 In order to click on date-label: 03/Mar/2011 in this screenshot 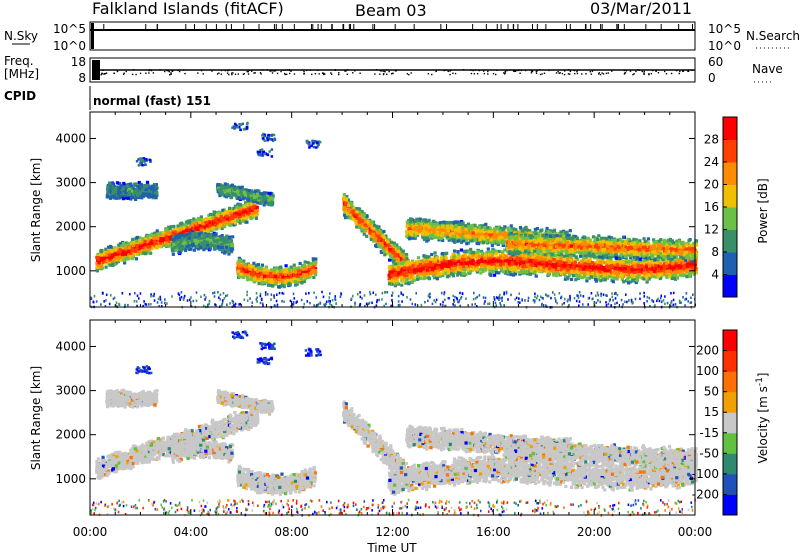, I will do `click(641, 9)`.